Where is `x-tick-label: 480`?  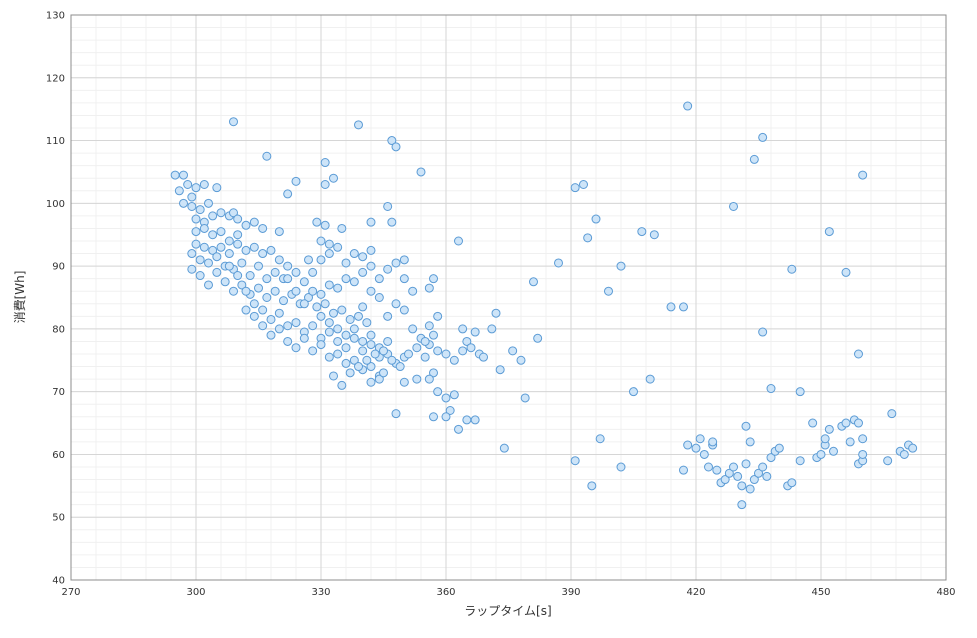
x-tick-label: 480 is located at coordinates (945, 592).